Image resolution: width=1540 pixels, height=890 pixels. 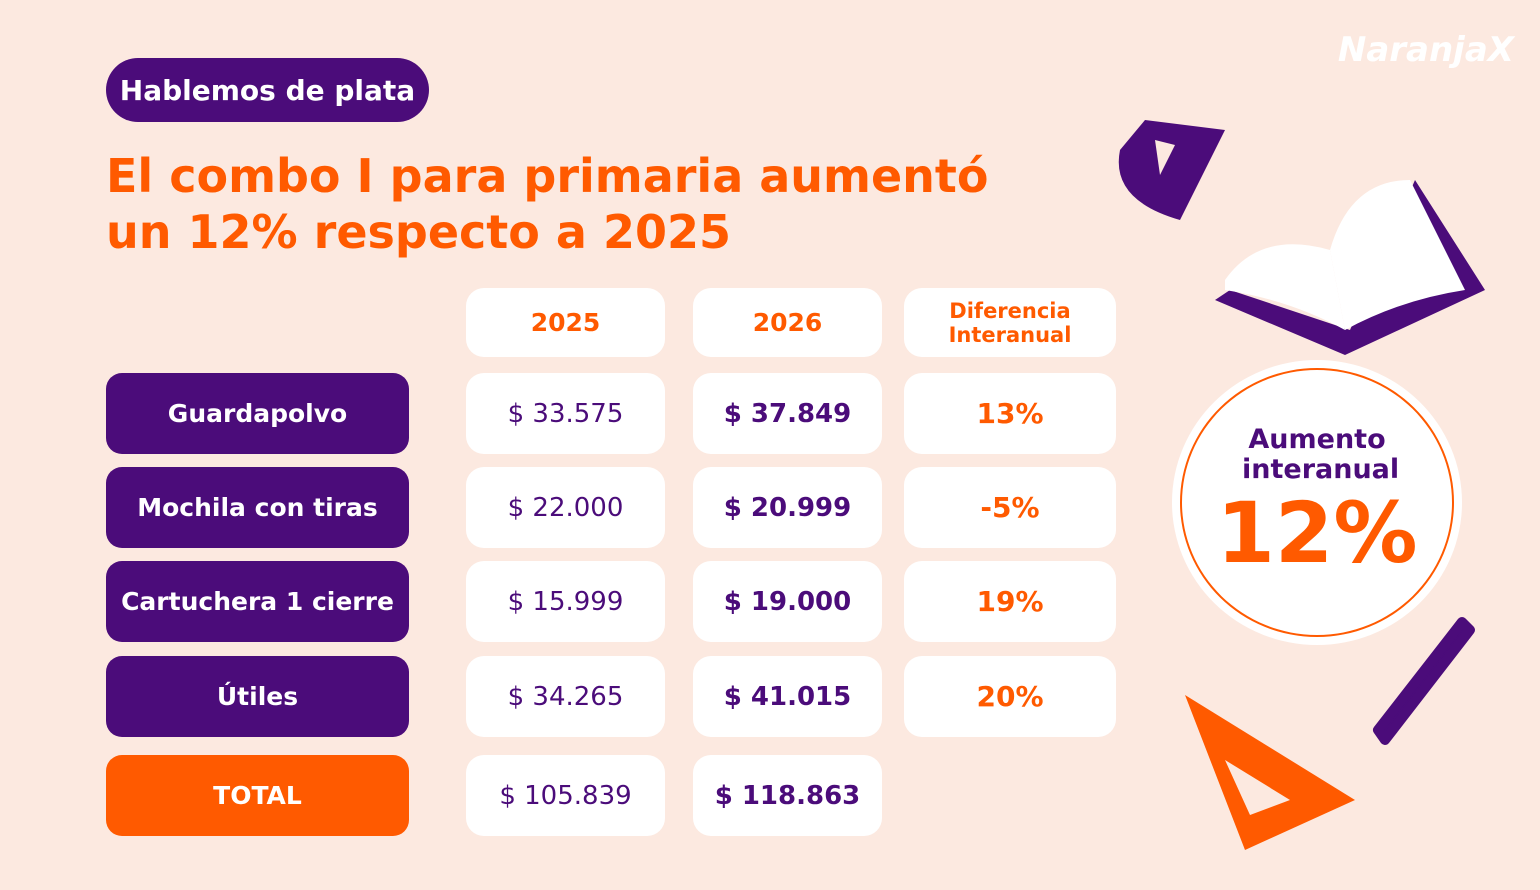 I want to click on badge-ring, so click(x=1317, y=502).